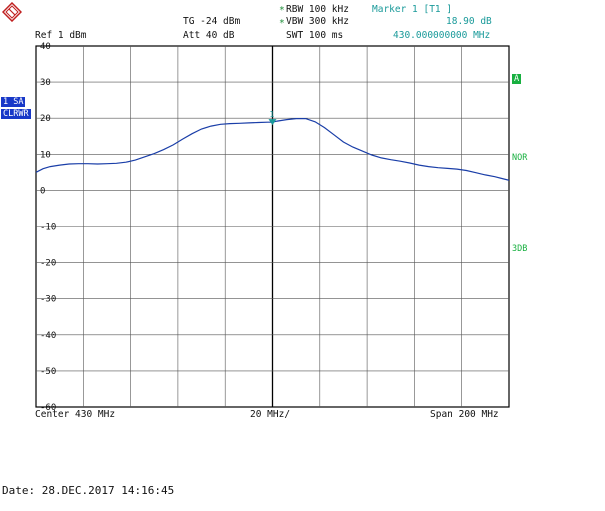 The height and width of the screenshot is (511, 605). Describe the element at coordinates (212, 21) in the screenshot. I see `tracking-generator-level: TG -24 dBm` at that location.